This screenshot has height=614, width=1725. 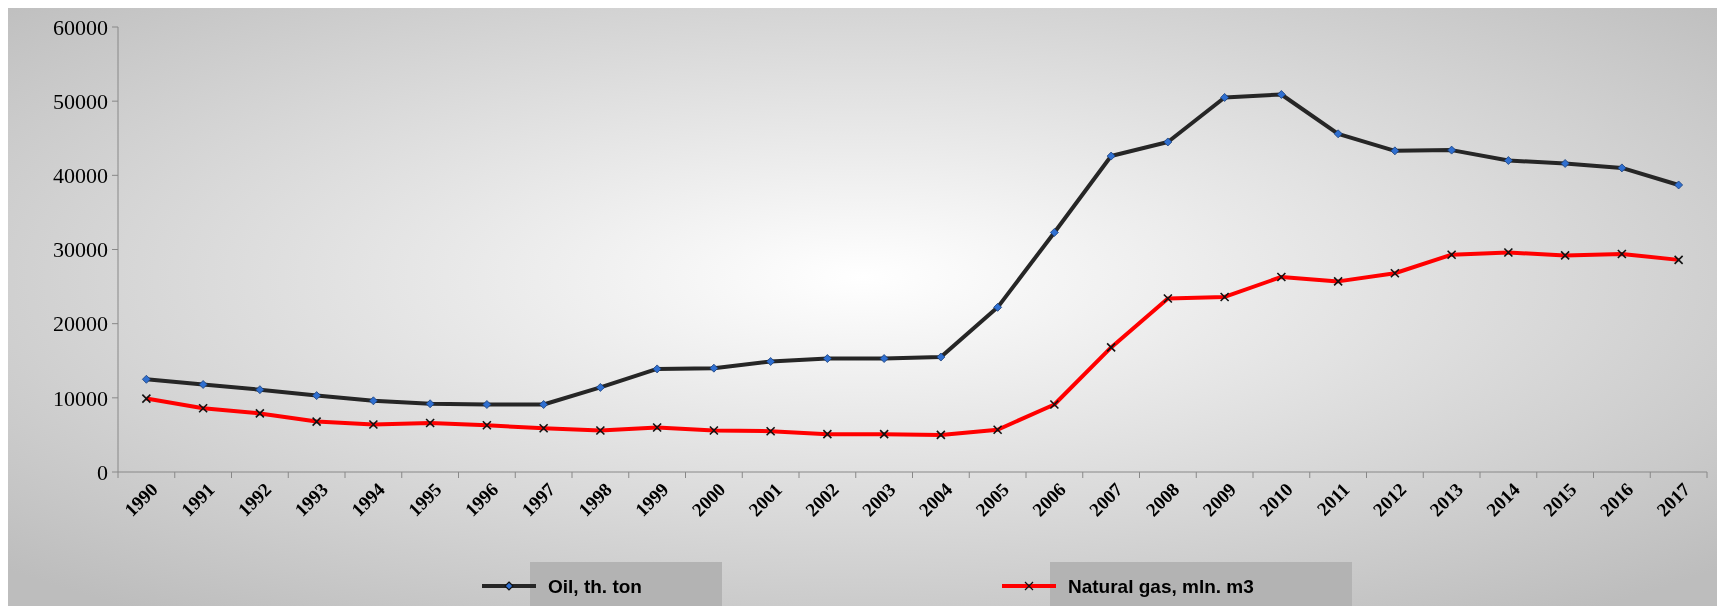 I want to click on y-tick-label: 0, so click(x=102, y=472).